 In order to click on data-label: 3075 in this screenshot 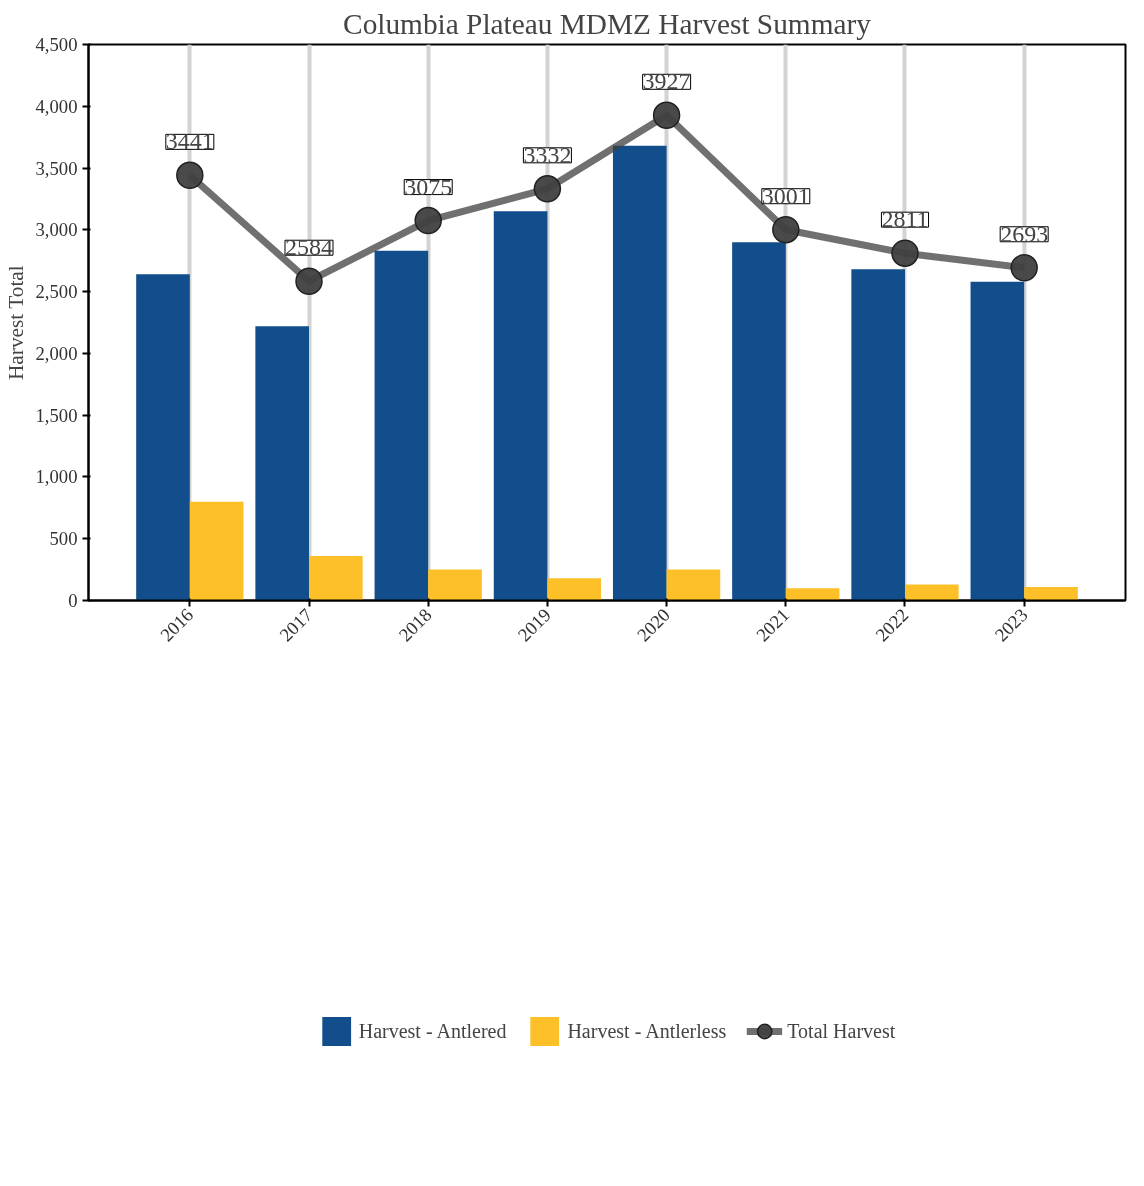, I will do `click(428, 186)`.